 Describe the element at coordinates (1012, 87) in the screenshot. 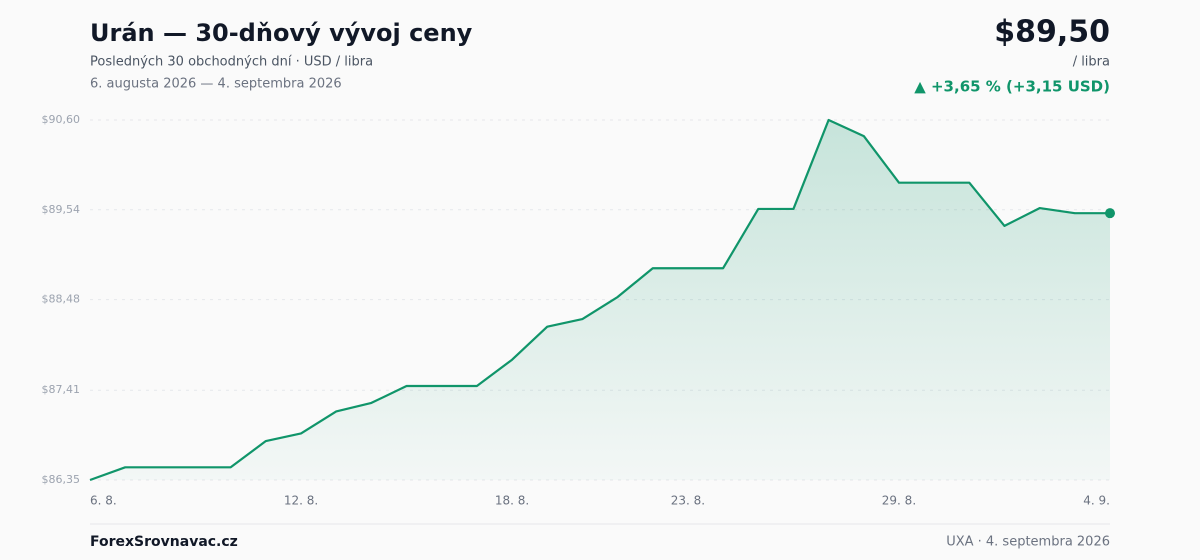

I see `change: ▲ +3,65 % (+3,15 USD)` at that location.